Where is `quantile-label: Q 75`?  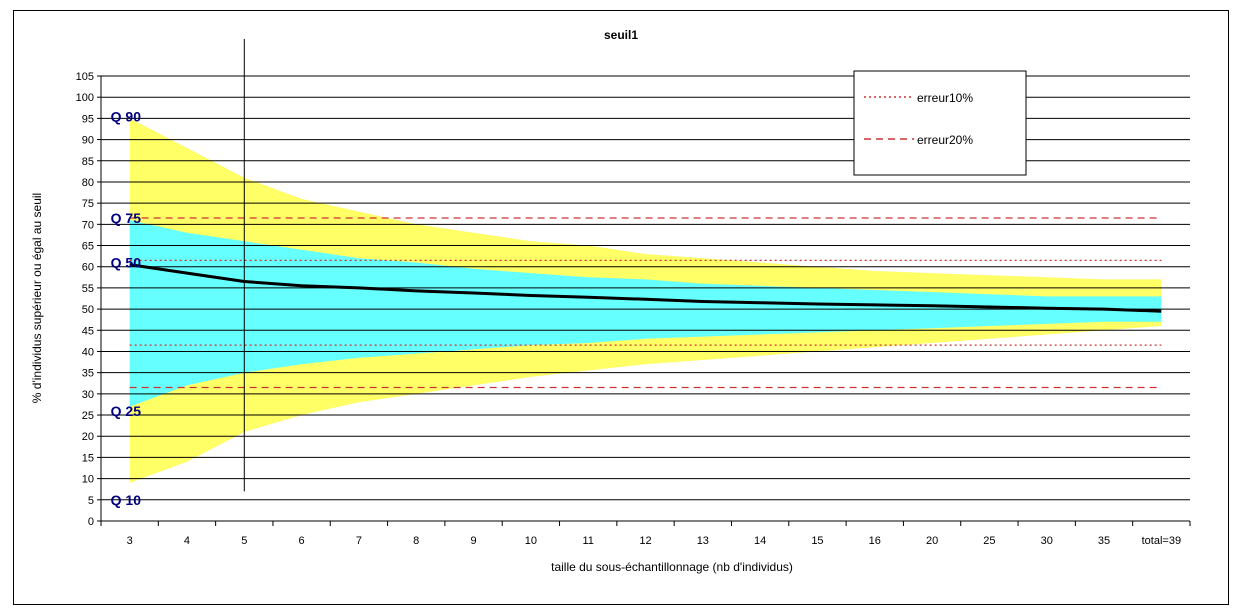 quantile-label: Q 75 is located at coordinates (126, 218).